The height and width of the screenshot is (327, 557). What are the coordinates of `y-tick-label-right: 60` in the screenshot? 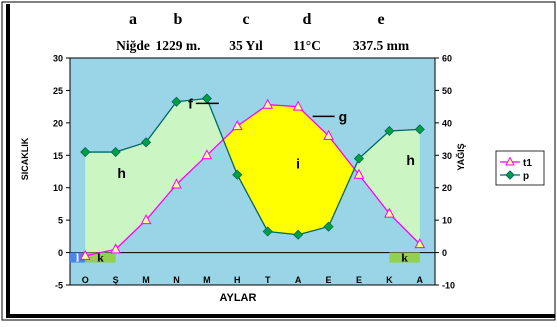 It's located at (447, 59).